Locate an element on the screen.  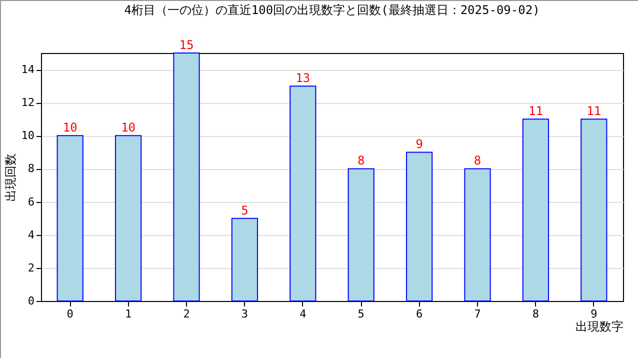
data-label: 9 is located at coordinates (419, 144).